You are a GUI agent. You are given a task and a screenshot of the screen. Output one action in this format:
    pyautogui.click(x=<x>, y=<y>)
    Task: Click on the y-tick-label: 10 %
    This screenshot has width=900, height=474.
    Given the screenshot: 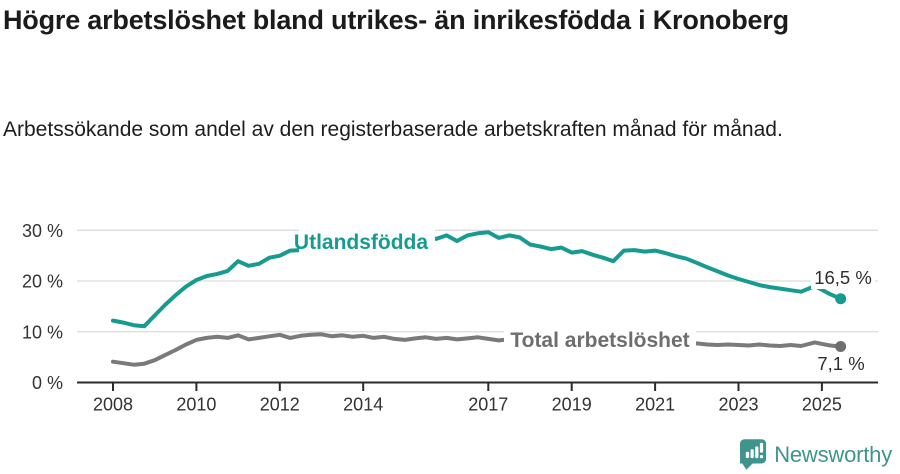 What is the action you would take?
    pyautogui.click(x=42, y=332)
    